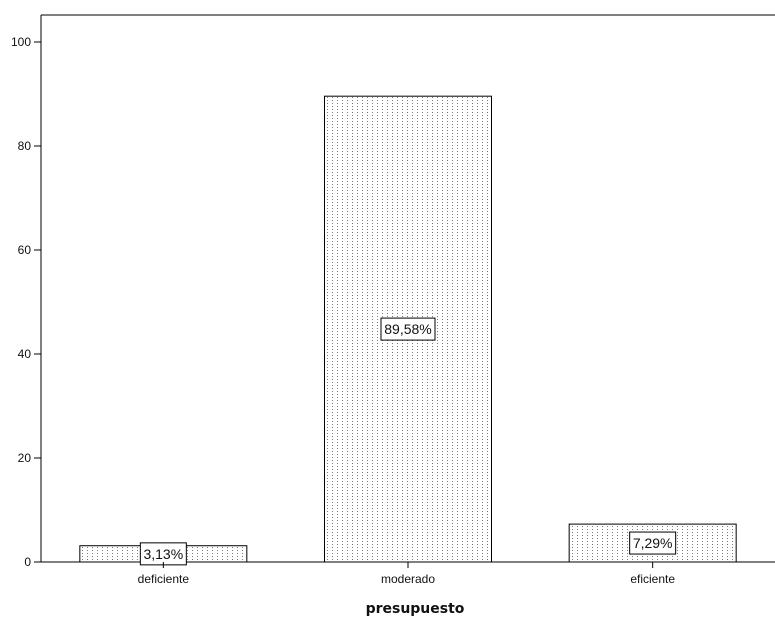 This screenshot has width=775, height=619. What do you see at coordinates (163, 554) in the screenshot?
I see `data-label: 3,13%` at bounding box center [163, 554].